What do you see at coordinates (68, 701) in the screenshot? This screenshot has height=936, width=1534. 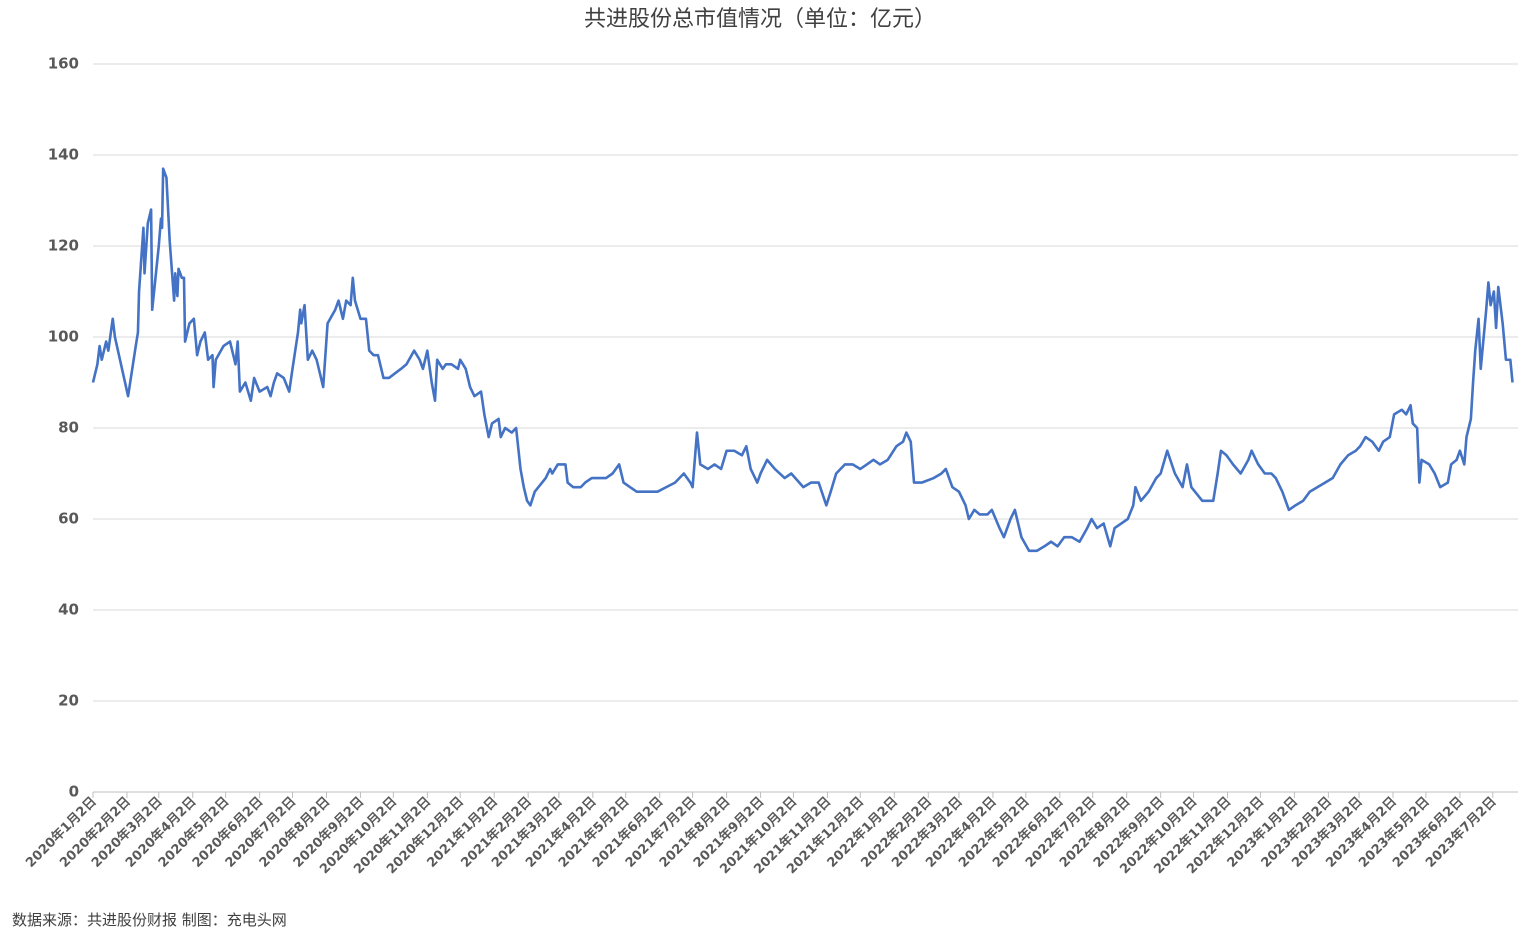 I see `y-tick-label: 20` at bounding box center [68, 701].